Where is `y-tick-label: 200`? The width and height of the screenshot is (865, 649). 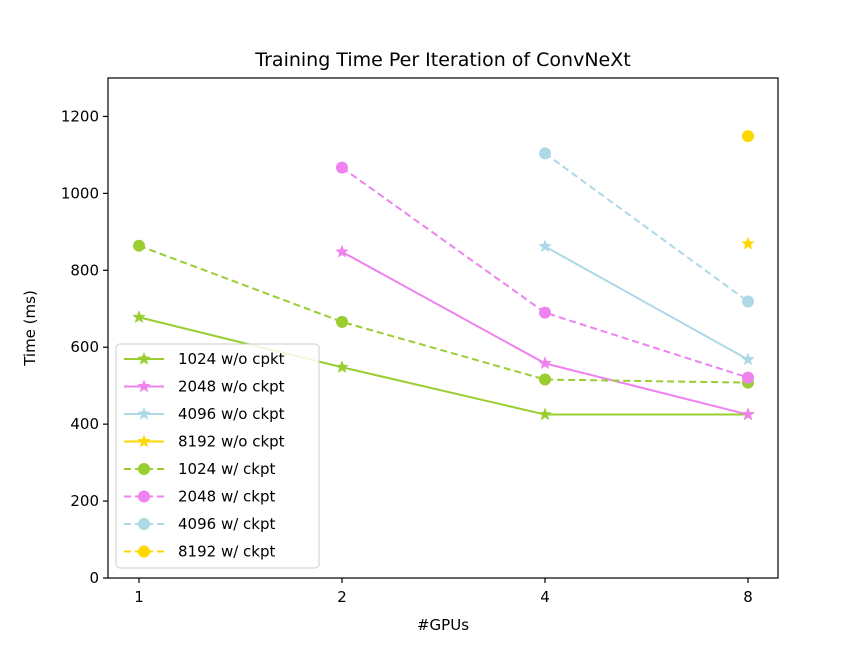 y-tick-label: 200 is located at coordinates (84, 501).